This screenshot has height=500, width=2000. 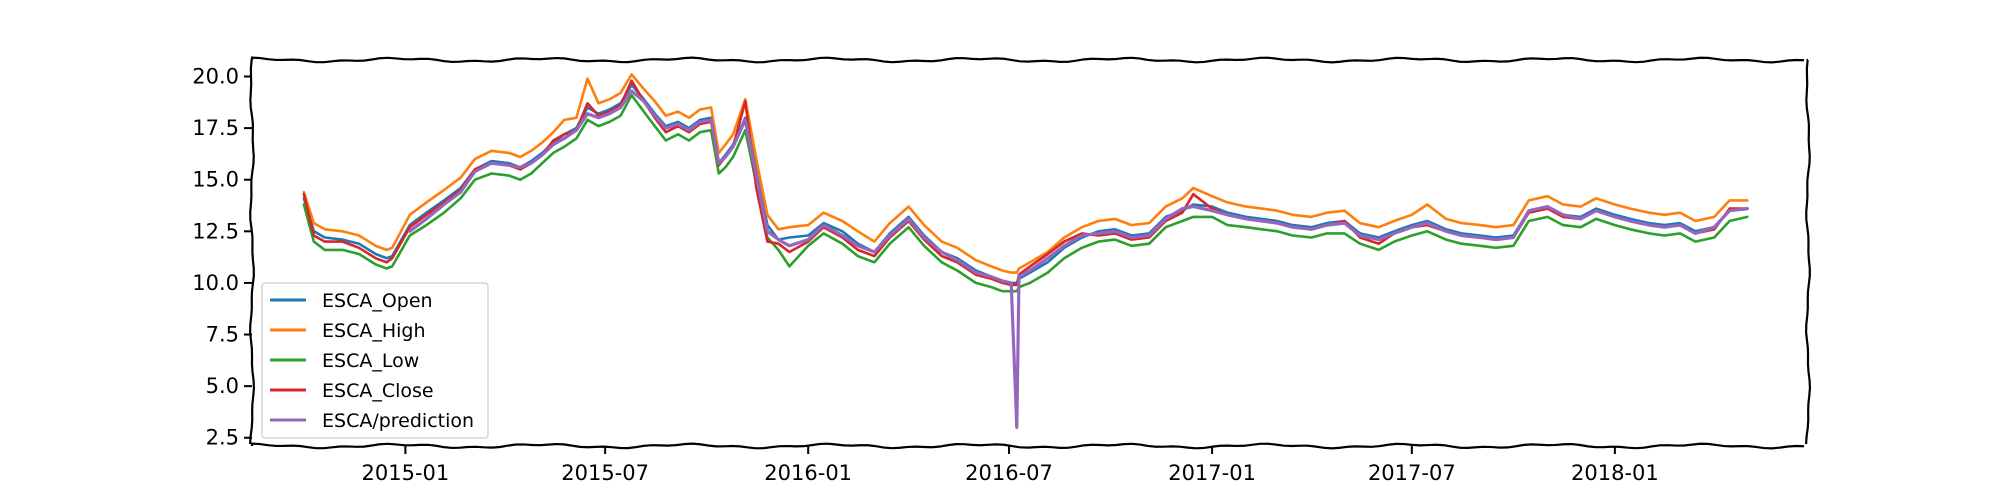 I want to click on y-tick-label: 7.5, so click(x=222, y=335).